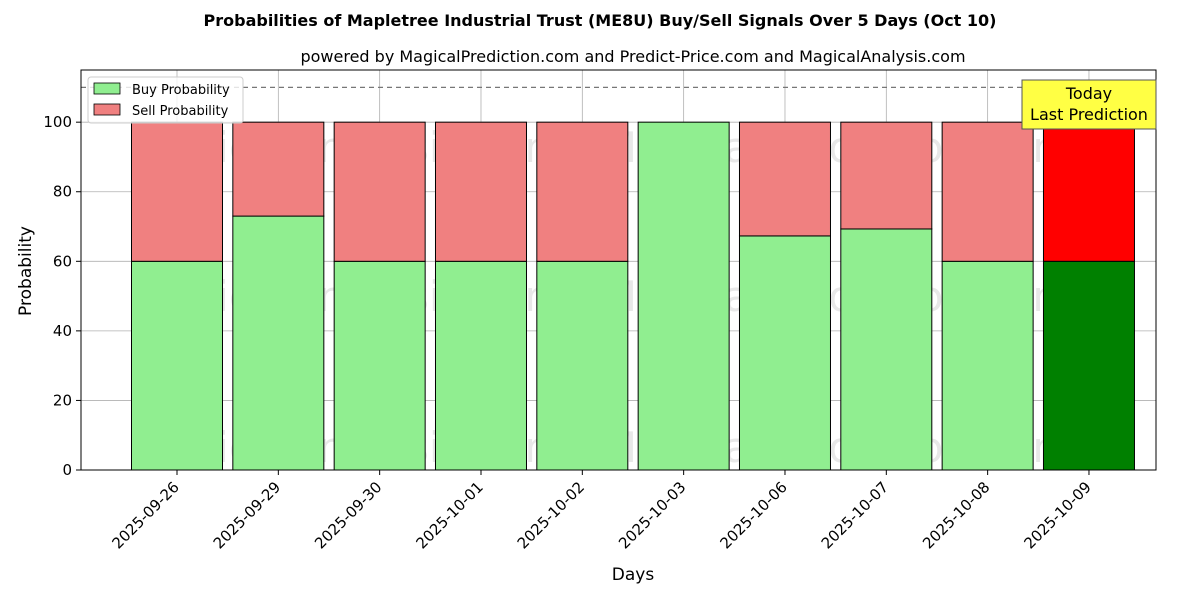 The height and width of the screenshot is (600, 1200). I want to click on x-tick-label: 2025-10-06, so click(753, 515).